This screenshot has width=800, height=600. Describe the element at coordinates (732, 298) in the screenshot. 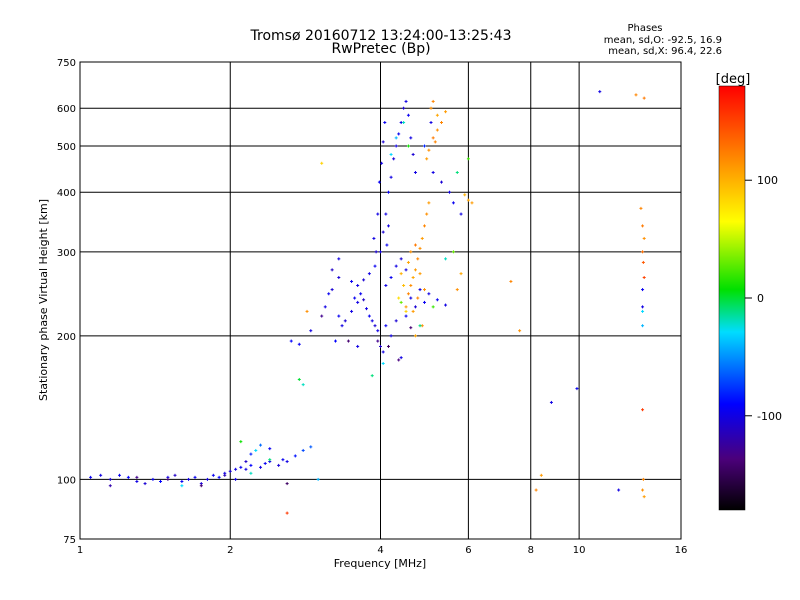

I see `colorbar` at that location.